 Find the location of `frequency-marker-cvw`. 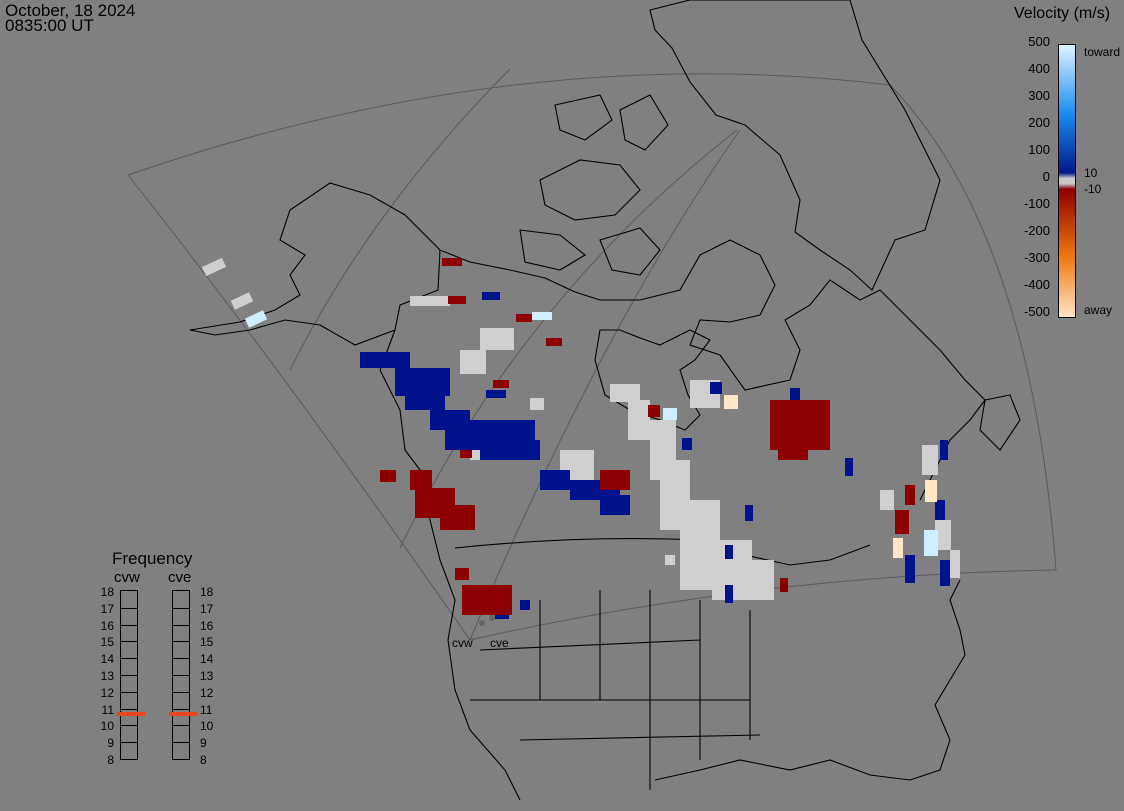

frequency-marker-cvw is located at coordinates (131, 713).